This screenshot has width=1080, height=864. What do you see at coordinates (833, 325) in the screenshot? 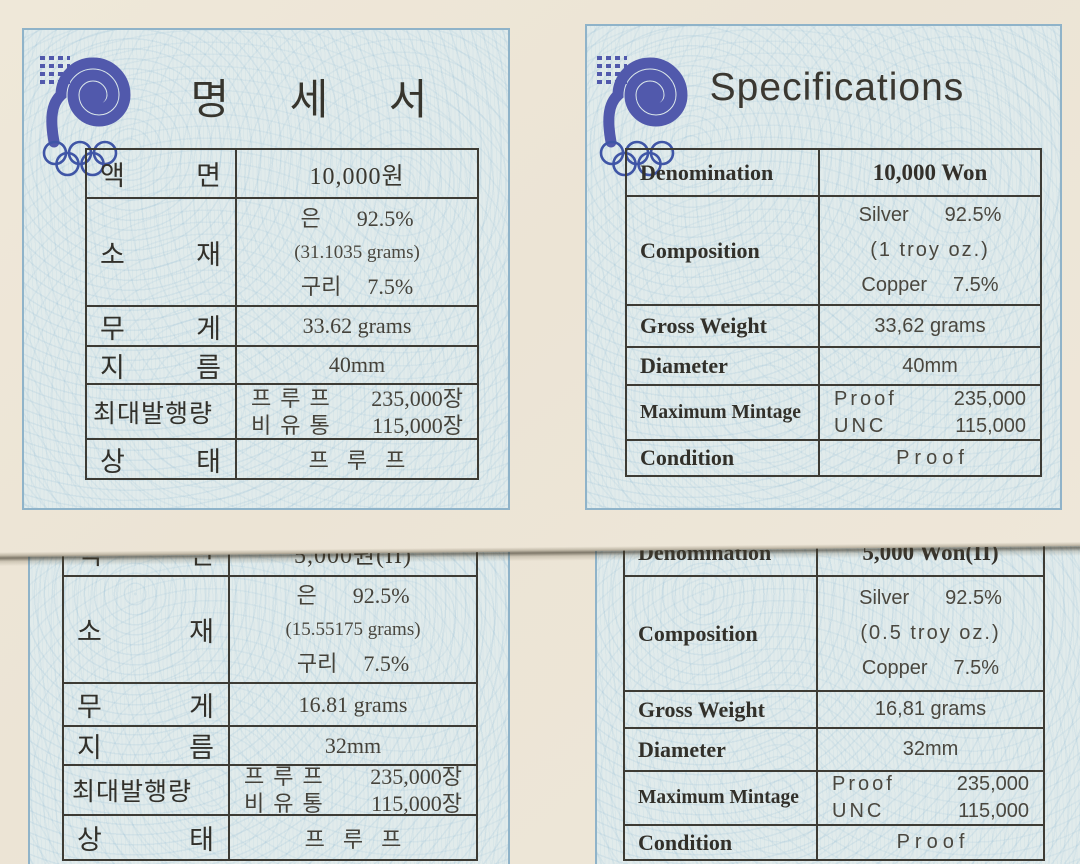
I see `table-row-gross-weight: Gross Weight 33,62 grams` at bounding box center [833, 325].